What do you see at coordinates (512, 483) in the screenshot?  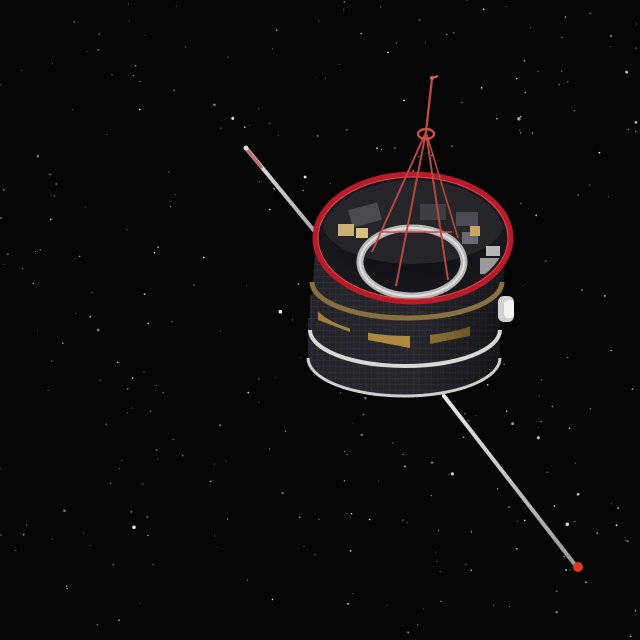 I see `wire-boom-lower` at bounding box center [512, 483].